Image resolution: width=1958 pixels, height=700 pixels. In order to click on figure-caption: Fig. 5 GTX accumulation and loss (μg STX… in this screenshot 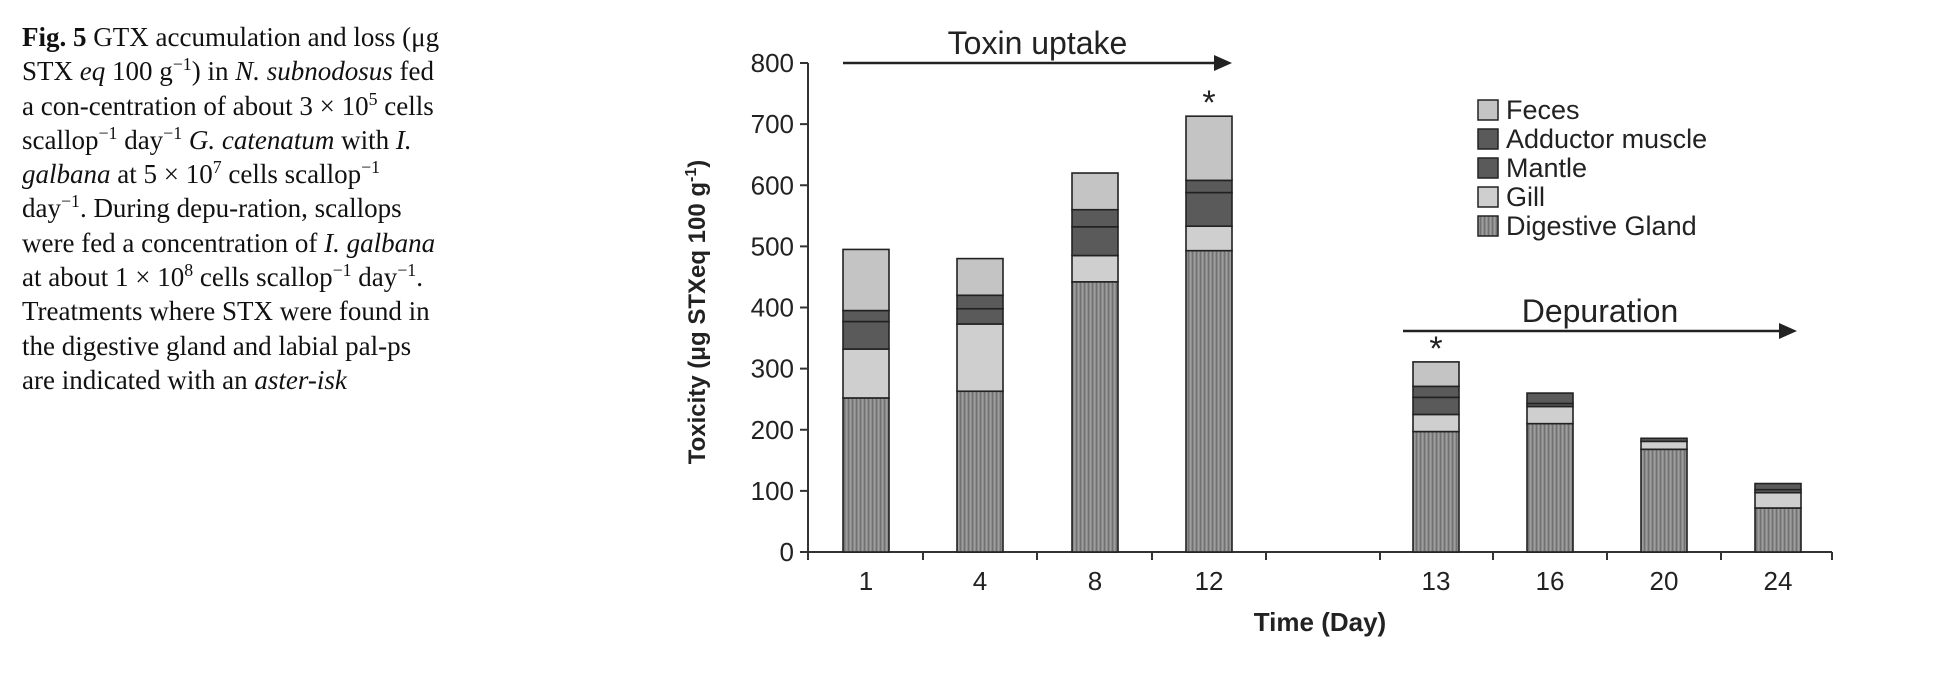, I will do `click(232, 208)`.